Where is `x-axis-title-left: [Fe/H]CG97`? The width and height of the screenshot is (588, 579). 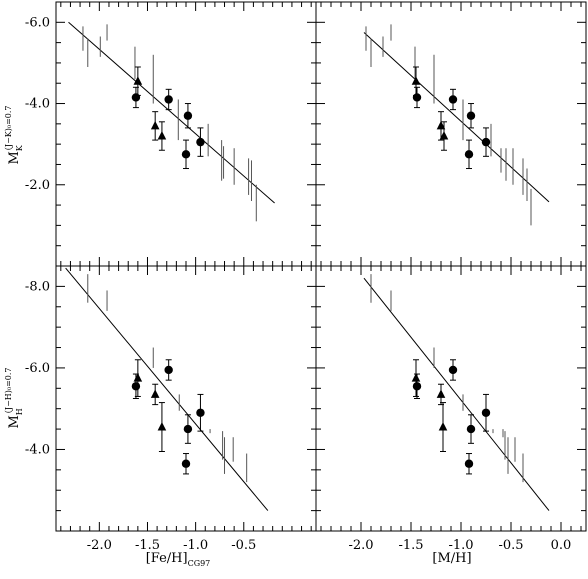
x-axis-title-left: [Fe/H]CG97 is located at coordinates (178, 559).